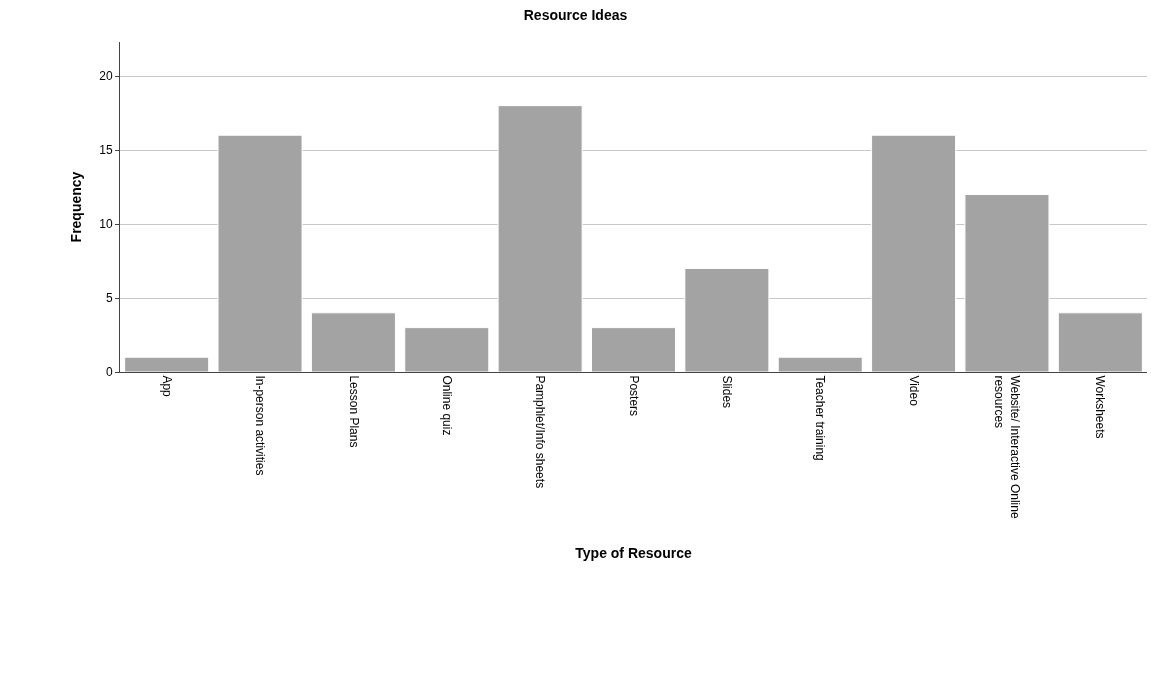 This screenshot has width=1151, height=680. What do you see at coordinates (106, 76) in the screenshot?
I see `y-tick-label: 20` at bounding box center [106, 76].